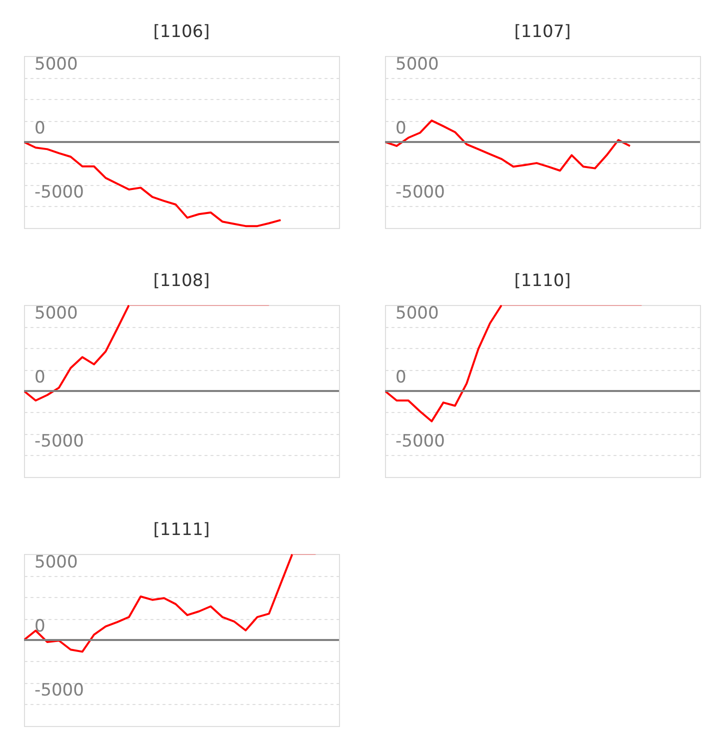 The height and width of the screenshot is (741, 724). Describe the element at coordinates (542, 32) in the screenshot. I see `chart-title: [1107]` at that location.